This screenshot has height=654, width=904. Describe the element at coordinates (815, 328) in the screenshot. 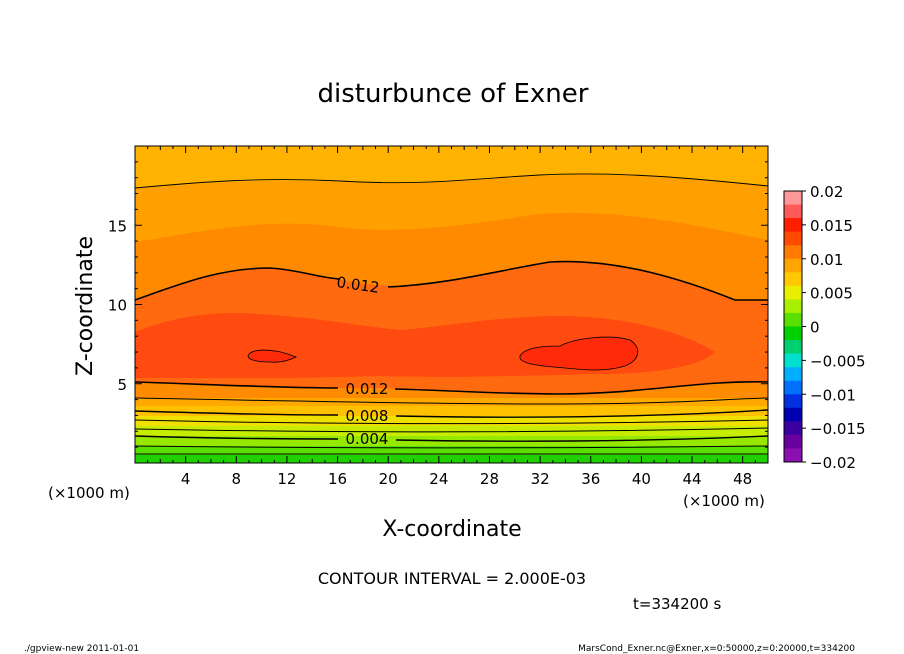

I see `colorbar-label: 0` at that location.